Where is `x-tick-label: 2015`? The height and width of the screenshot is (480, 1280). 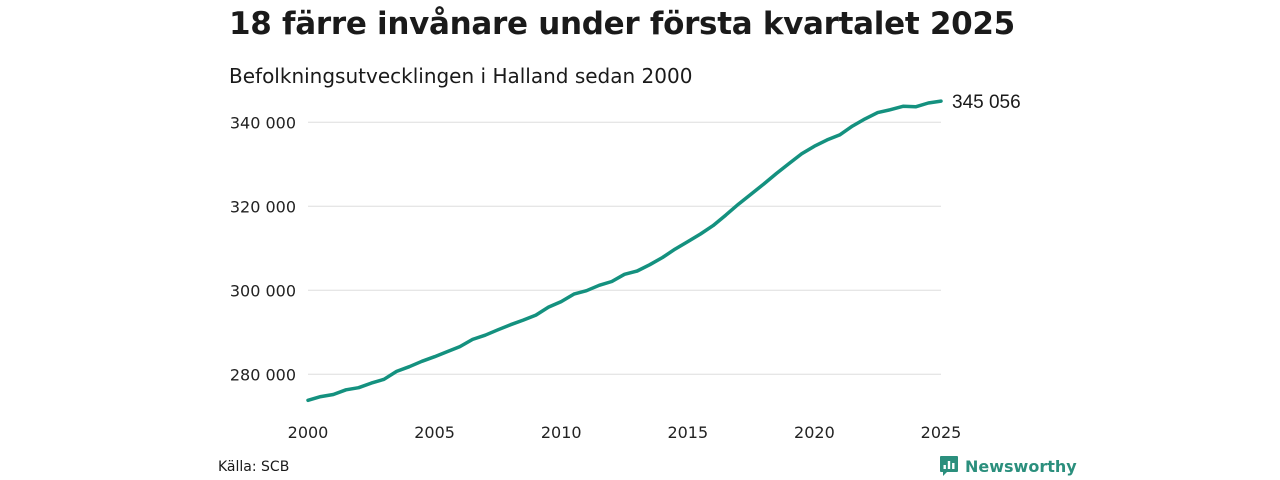
x-tick-label: 2015 is located at coordinates (687, 432).